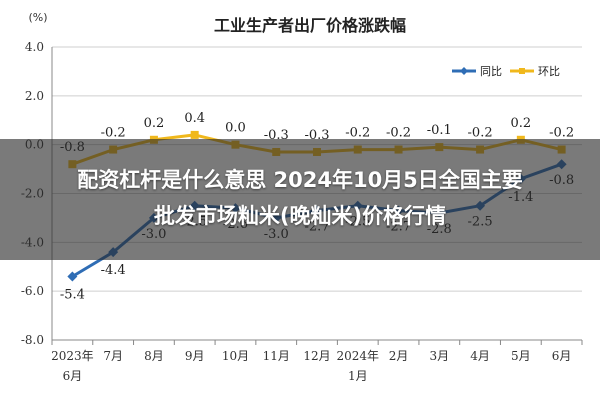 The height and width of the screenshot is (400, 600). Describe the element at coordinates (357, 356) in the screenshot. I see `x-tick-label: 2024年` at that location.